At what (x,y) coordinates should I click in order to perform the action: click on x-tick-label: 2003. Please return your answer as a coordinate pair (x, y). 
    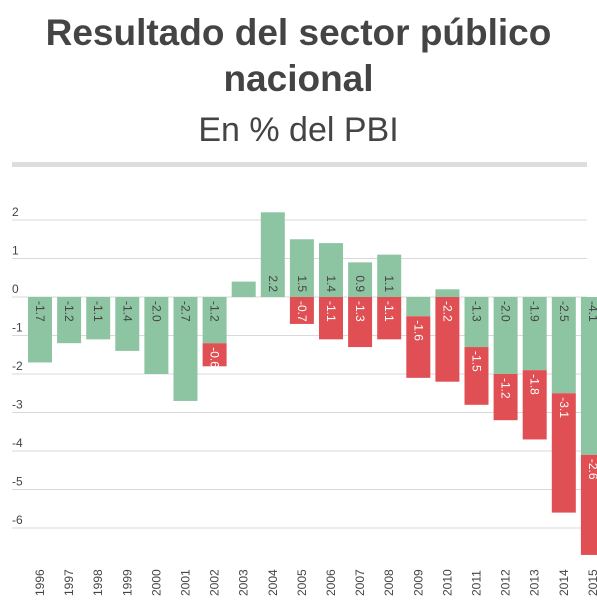
    Looking at the image, I should click on (244, 582).